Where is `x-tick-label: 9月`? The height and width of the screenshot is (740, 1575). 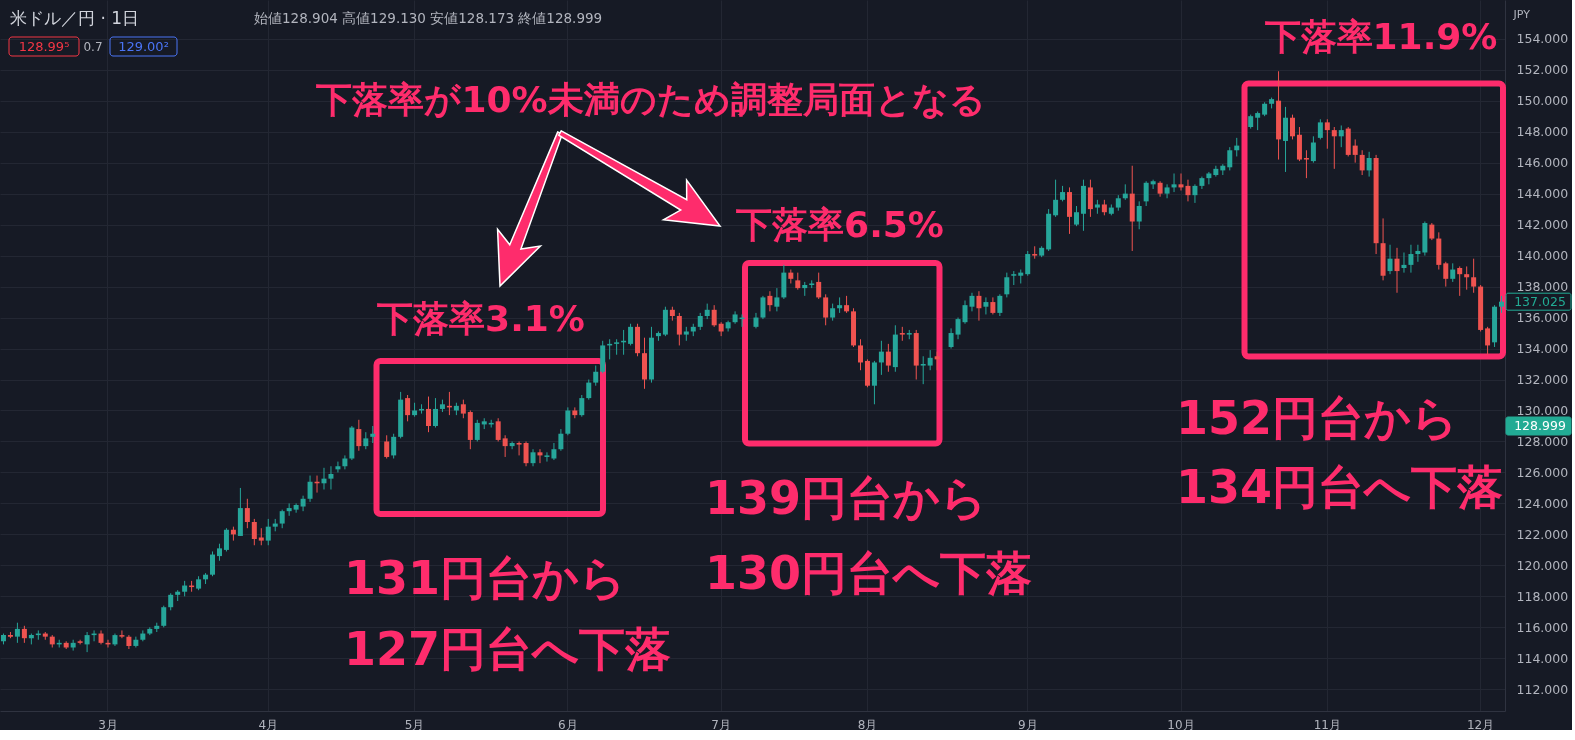 x-tick-label: 9月 is located at coordinates (1027, 724).